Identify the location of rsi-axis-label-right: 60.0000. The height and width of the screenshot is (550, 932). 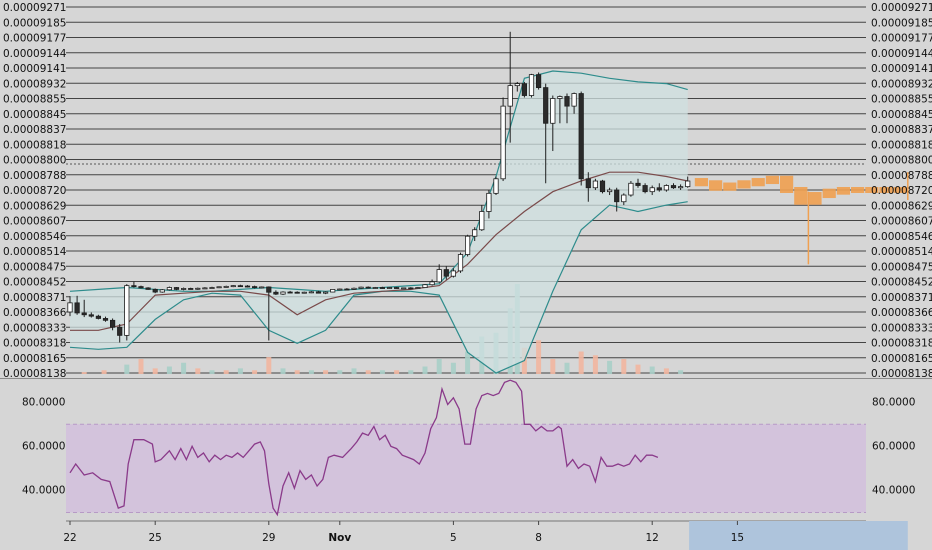
(893, 446).